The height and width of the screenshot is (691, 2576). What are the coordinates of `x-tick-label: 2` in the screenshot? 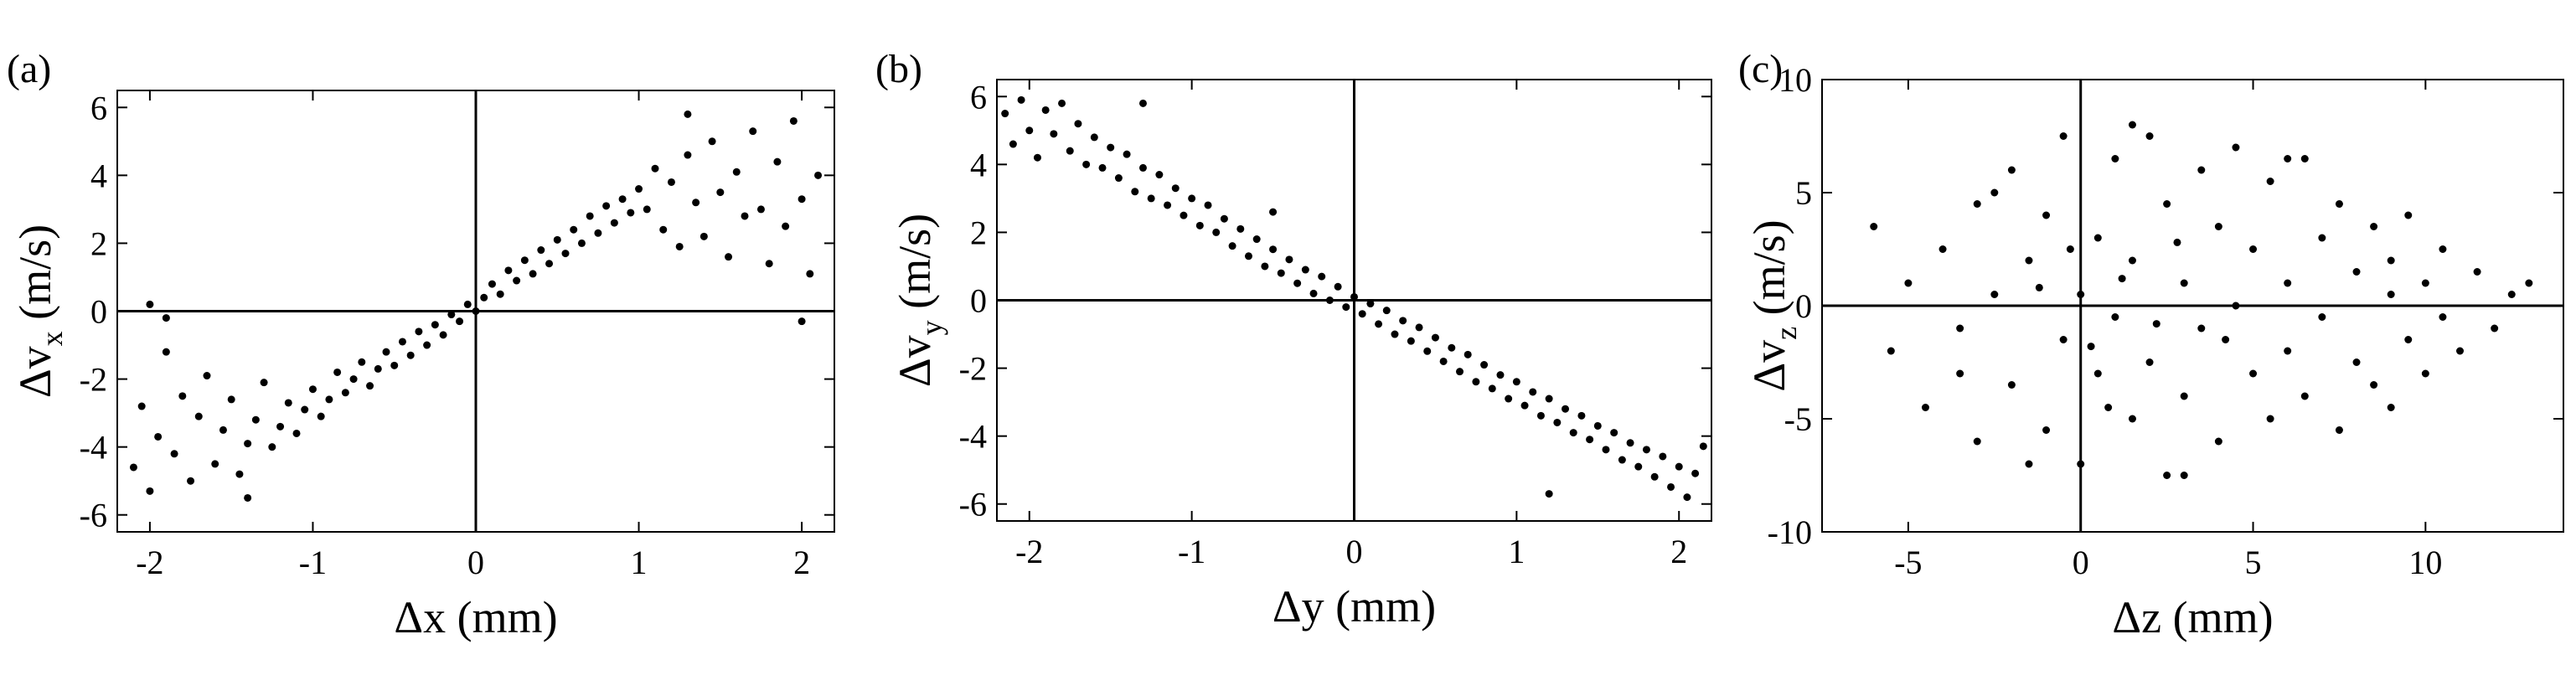 It's located at (801, 562).